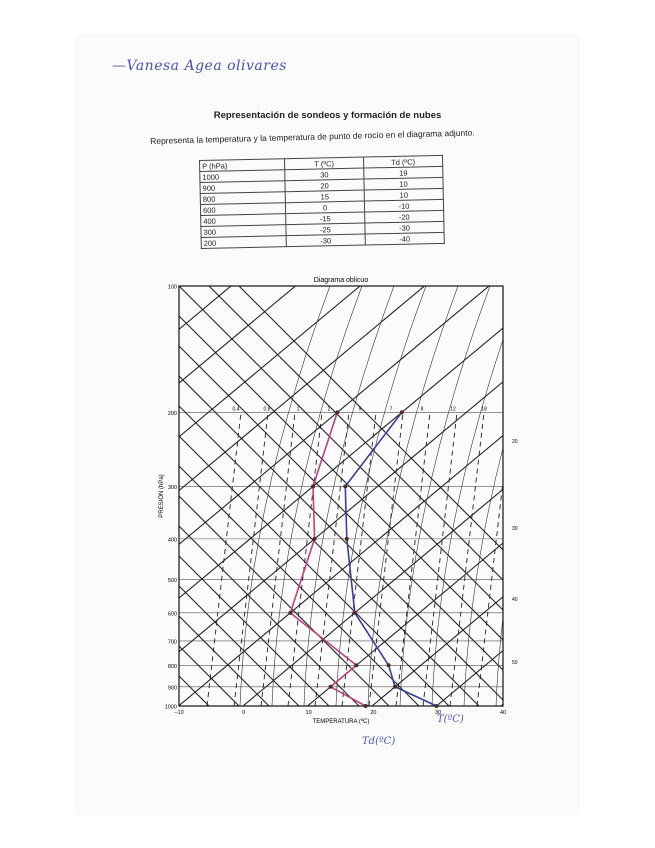 This screenshot has width=655, height=848. What do you see at coordinates (172, 488) in the screenshot?
I see `y-tick-label: 300` at bounding box center [172, 488].